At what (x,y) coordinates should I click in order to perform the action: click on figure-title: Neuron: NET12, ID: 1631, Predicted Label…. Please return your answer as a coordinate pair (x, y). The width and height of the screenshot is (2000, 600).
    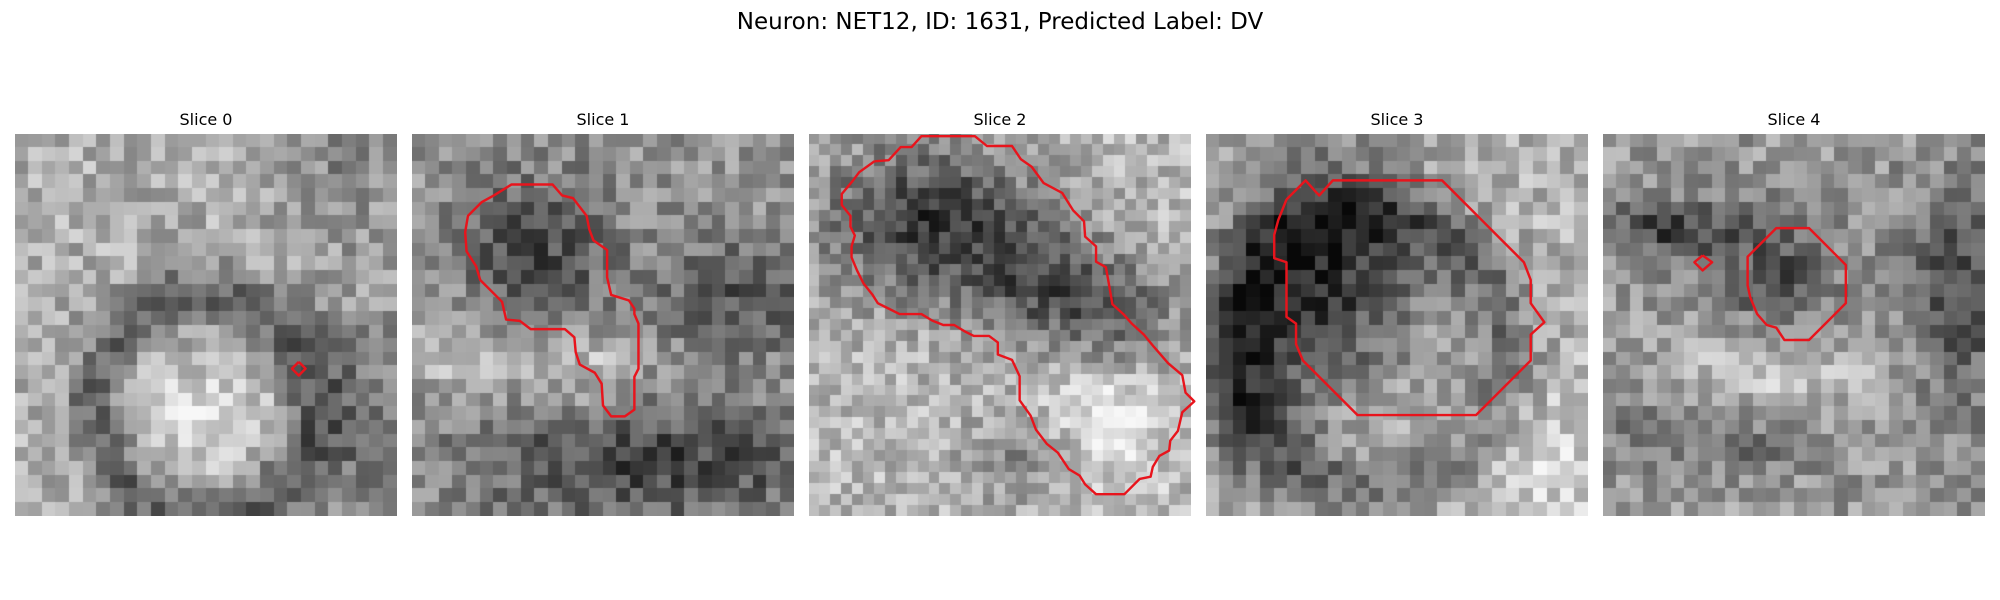
    Looking at the image, I should click on (1000, 22).